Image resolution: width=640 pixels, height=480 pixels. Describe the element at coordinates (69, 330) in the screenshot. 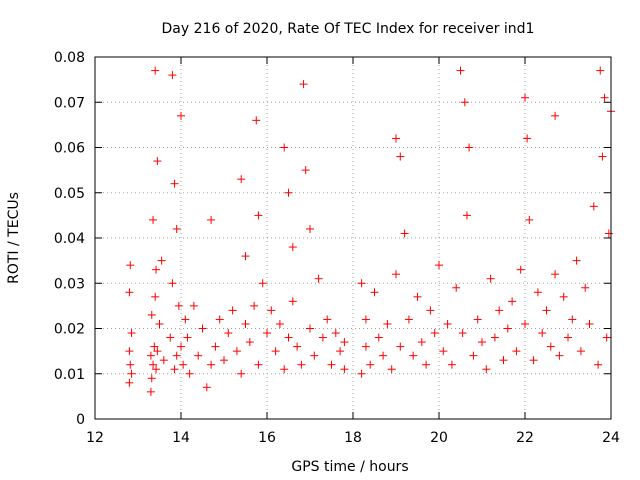

I see `y-tick-label: 0.02` at that location.